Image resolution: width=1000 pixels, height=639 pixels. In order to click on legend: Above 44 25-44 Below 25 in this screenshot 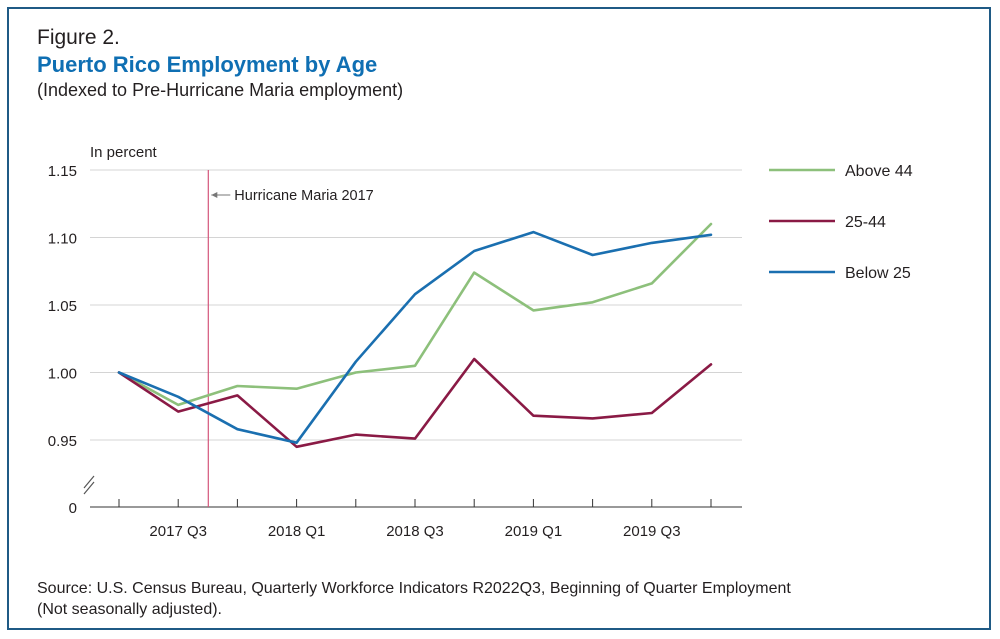, I will do `click(841, 222)`.